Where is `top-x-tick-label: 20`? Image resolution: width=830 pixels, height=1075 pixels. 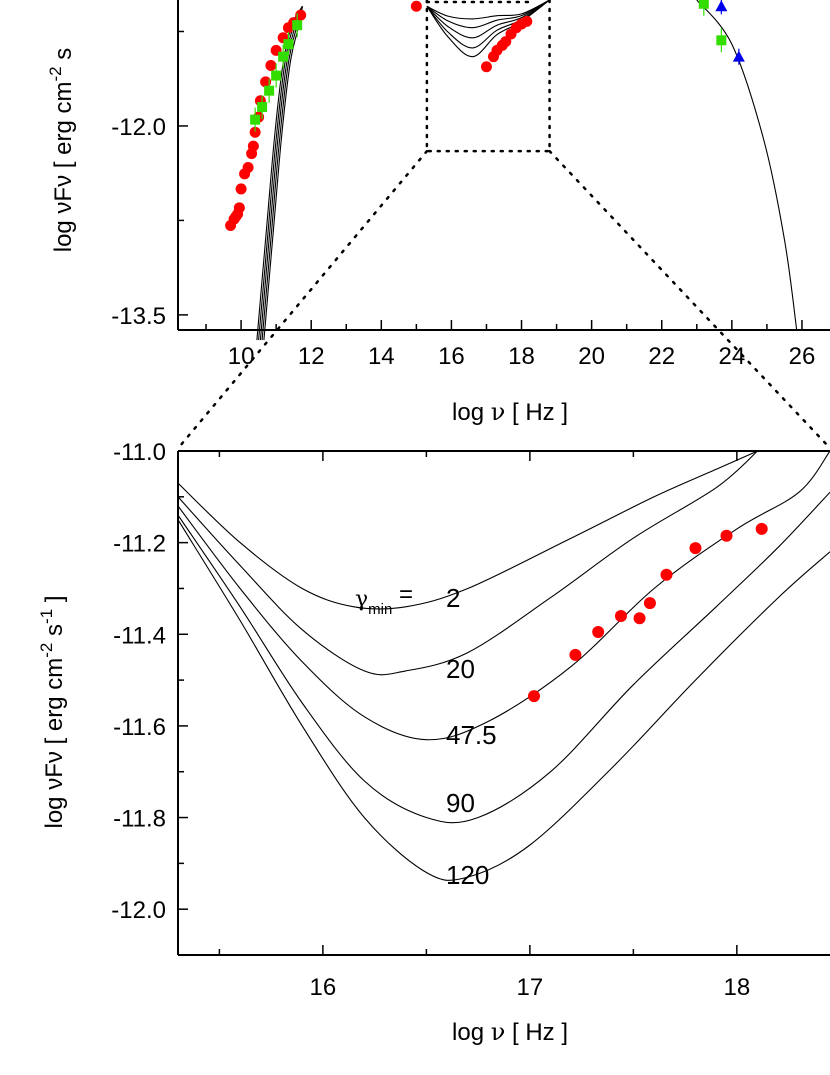 top-x-tick-label: 20 is located at coordinates (591, 356).